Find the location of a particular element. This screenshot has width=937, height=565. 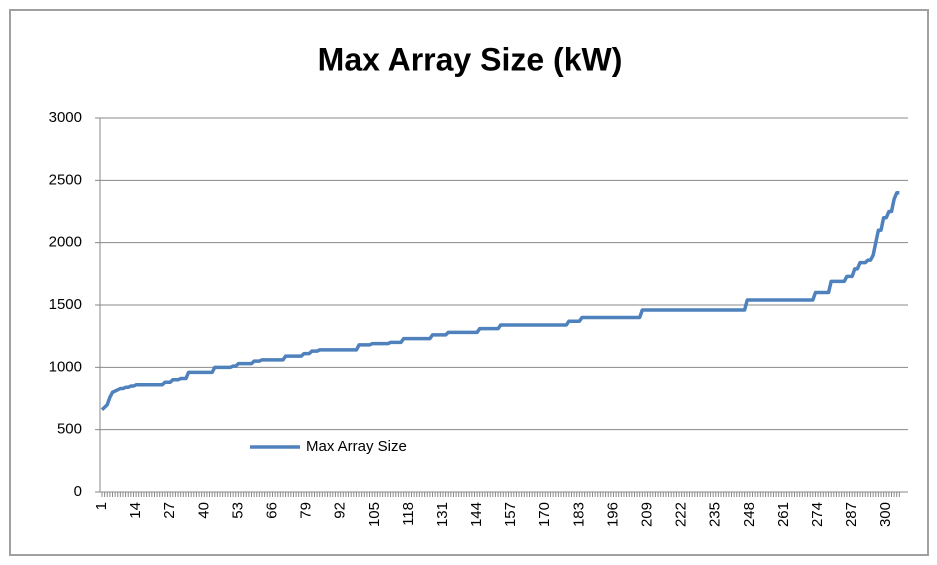

x-tick-label: 209 is located at coordinates (647, 514).